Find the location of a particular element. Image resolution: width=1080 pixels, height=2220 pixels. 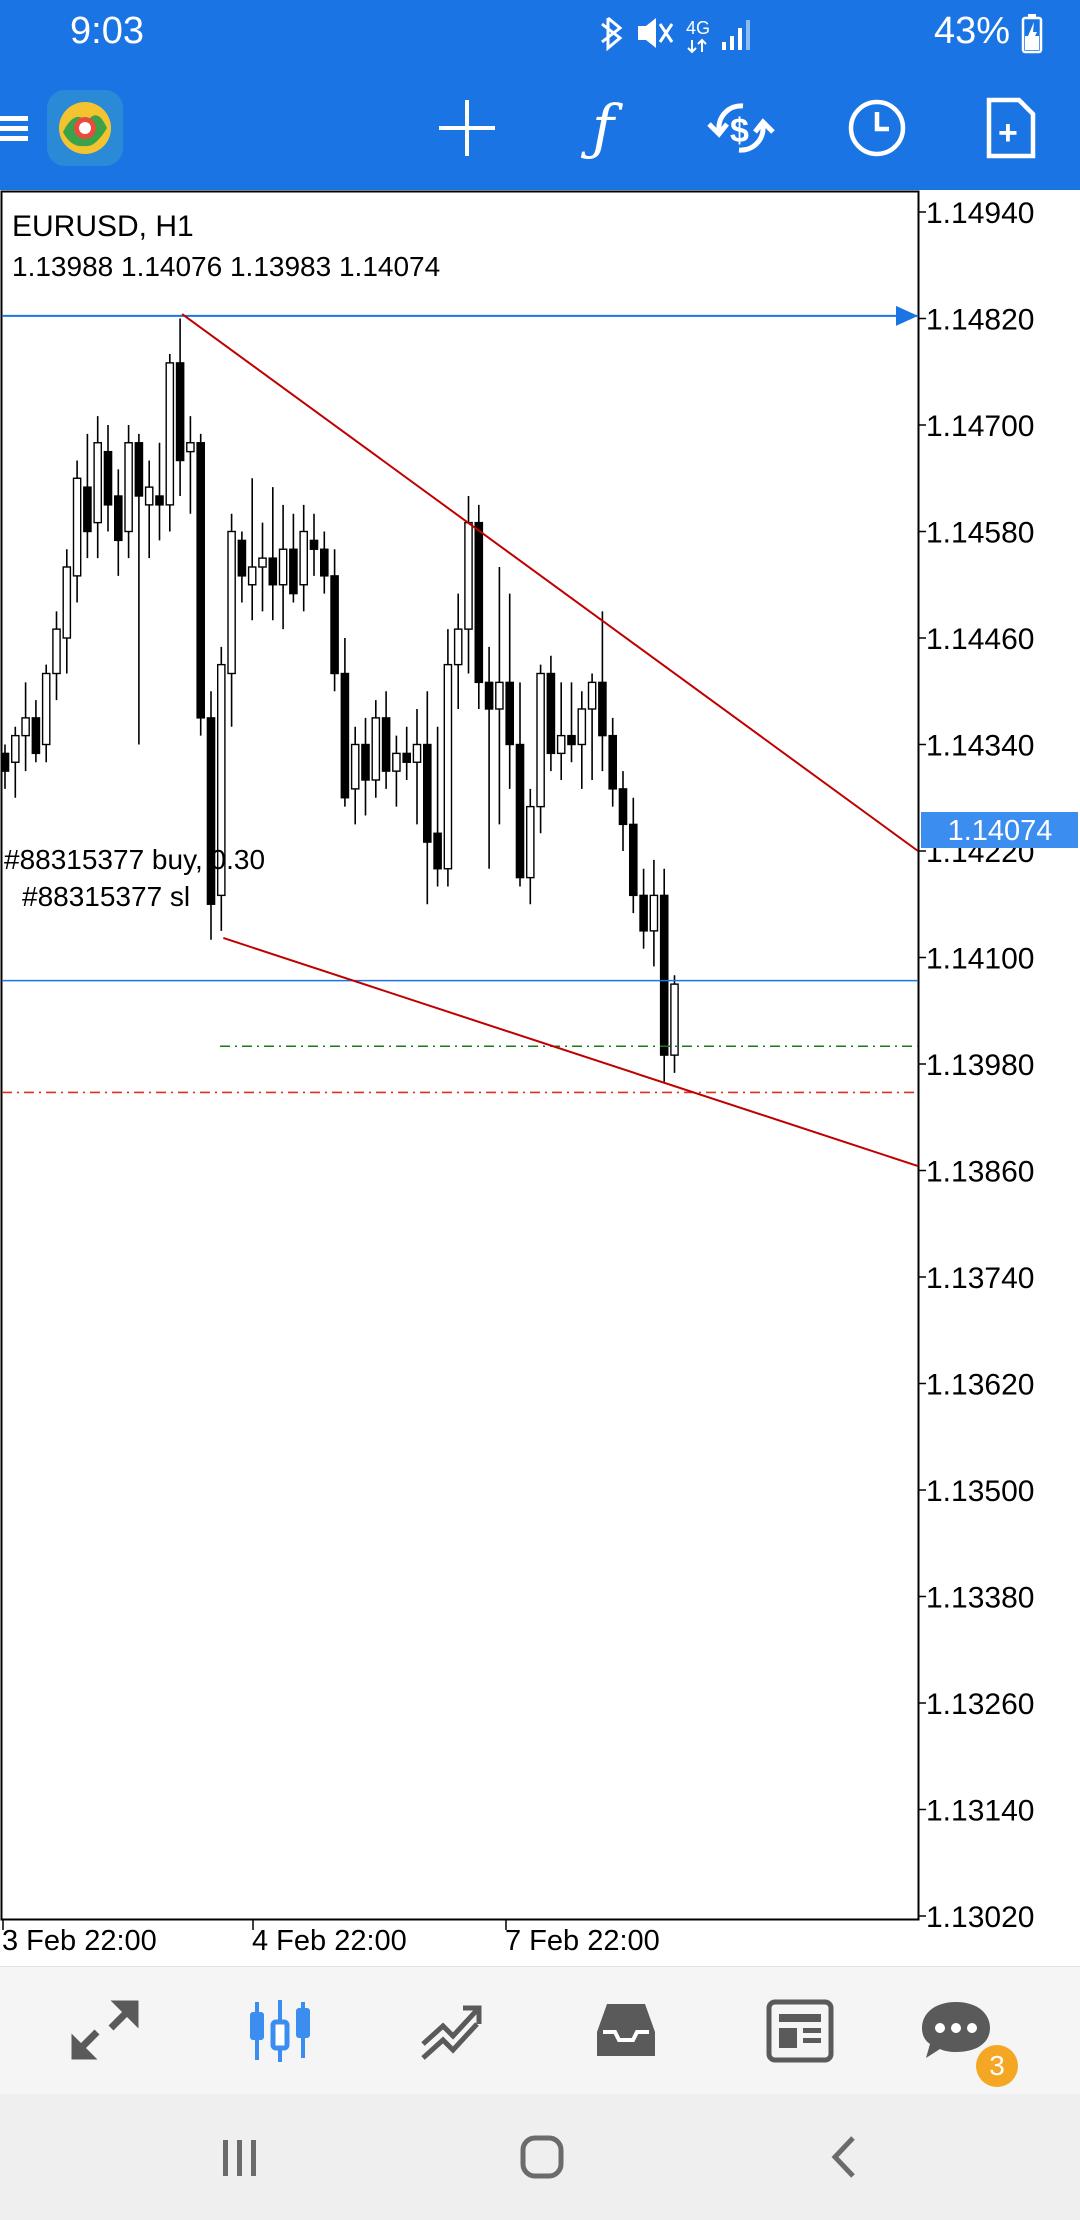

home-icon is located at coordinates (542, 2157).